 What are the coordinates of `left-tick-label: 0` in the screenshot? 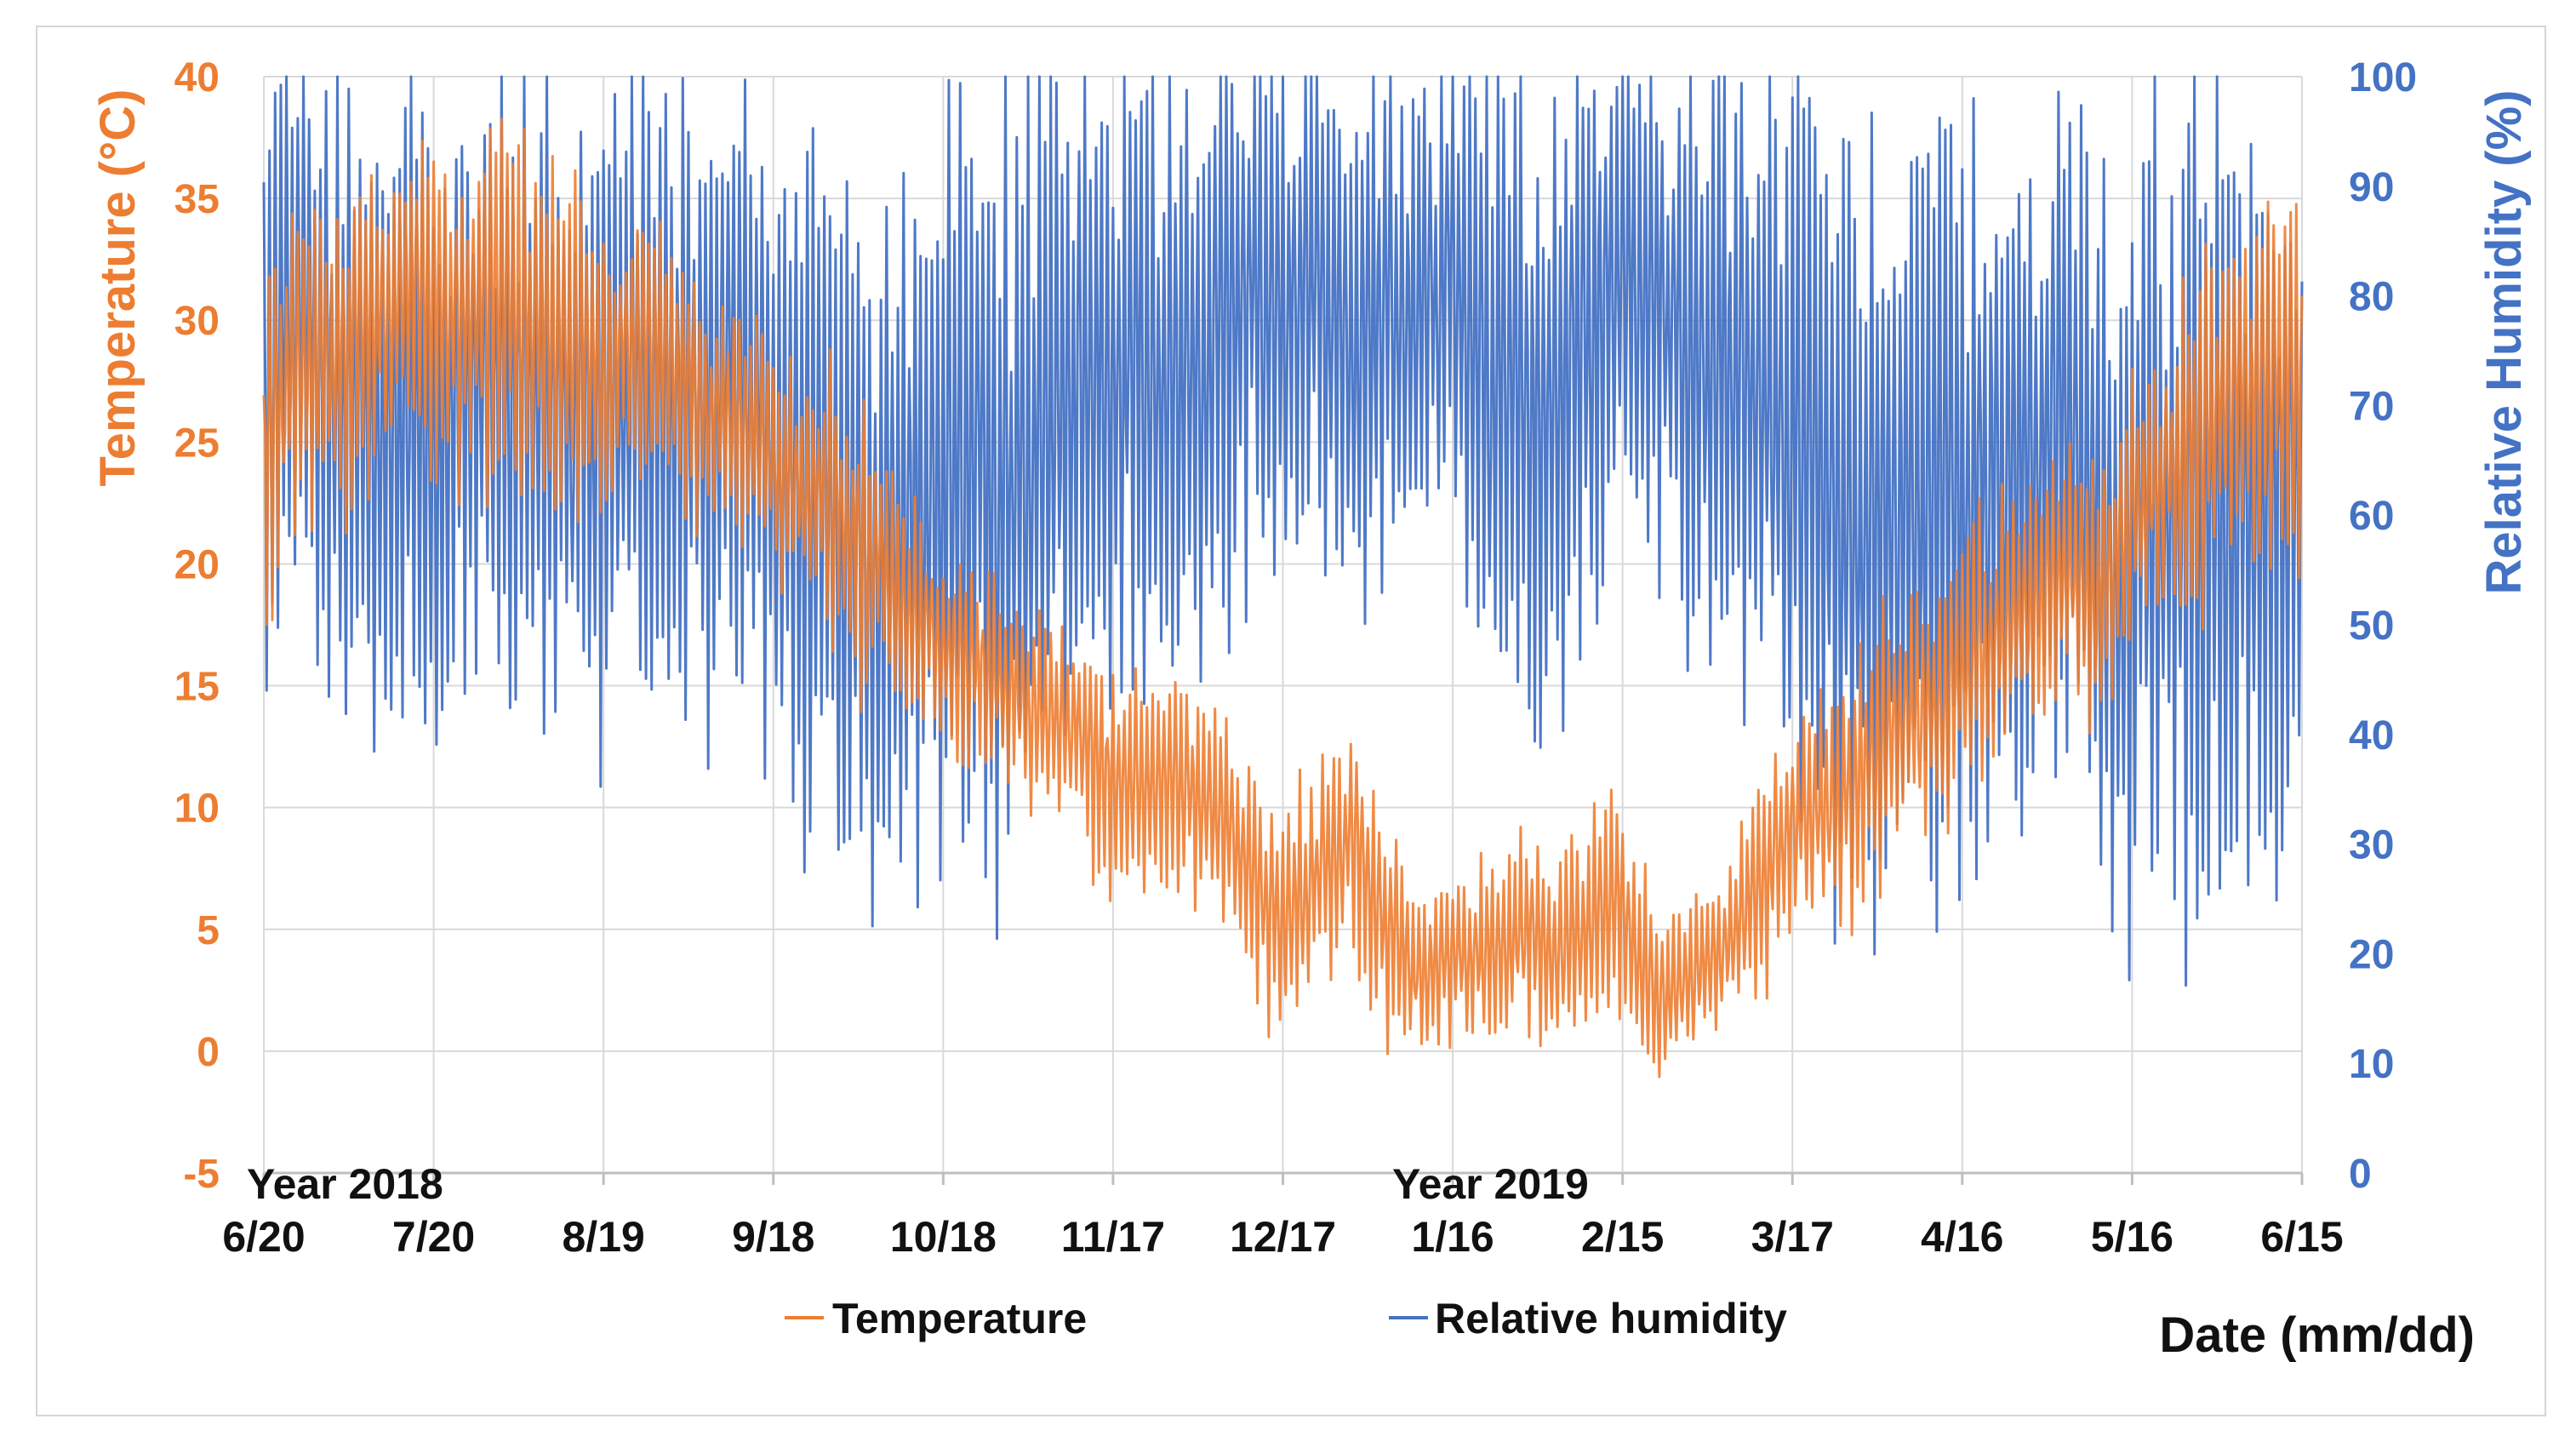 It's located at (208, 1052).